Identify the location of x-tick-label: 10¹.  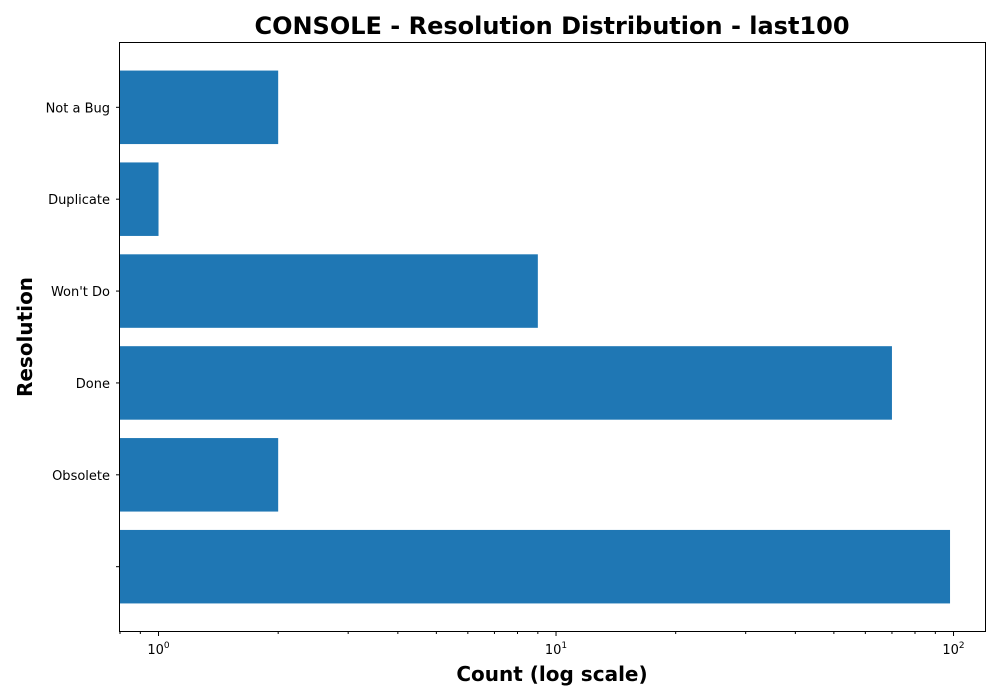
(556, 649).